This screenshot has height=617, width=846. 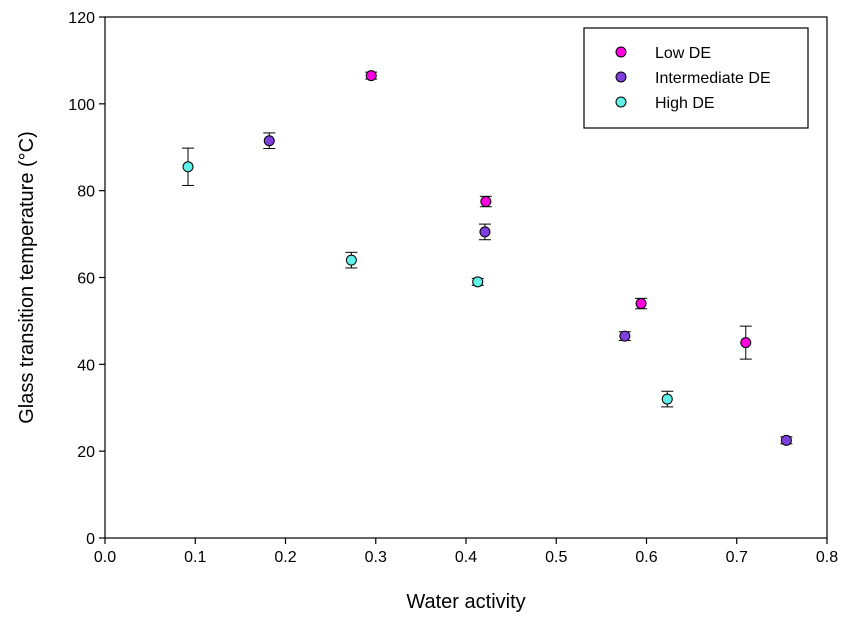 What do you see at coordinates (86, 452) in the screenshot?
I see `y-tick-label: 20` at bounding box center [86, 452].